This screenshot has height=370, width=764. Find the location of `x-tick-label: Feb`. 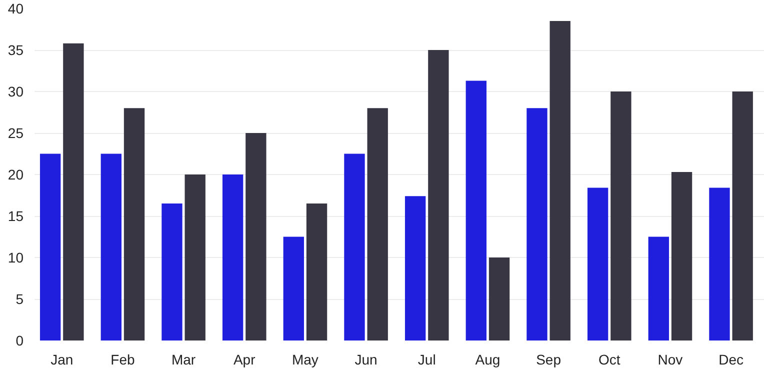

x-tick-label: Feb is located at coordinates (122, 360).